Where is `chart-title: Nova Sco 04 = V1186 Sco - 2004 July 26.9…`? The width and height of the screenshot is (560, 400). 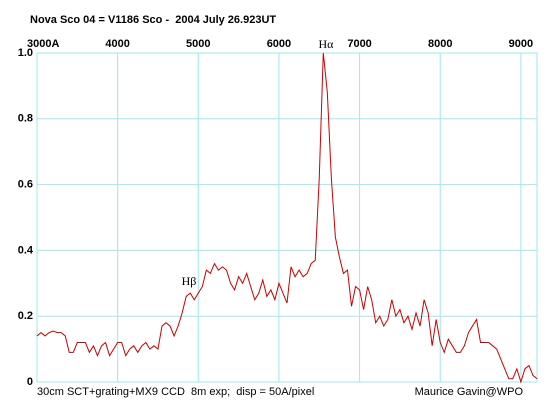
chart-title: Nova Sco 04 = V1186 Sco - 2004 July 26.9… is located at coordinates (153, 20).